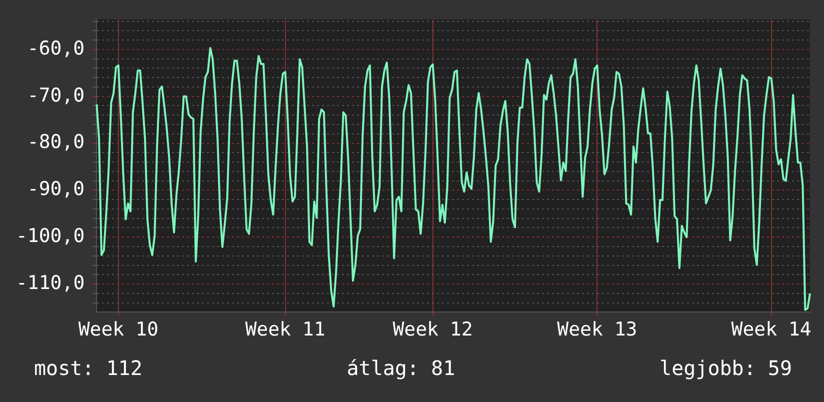  What do you see at coordinates (432, 329) in the screenshot?
I see `x-tick-label: Week 12` at bounding box center [432, 329].